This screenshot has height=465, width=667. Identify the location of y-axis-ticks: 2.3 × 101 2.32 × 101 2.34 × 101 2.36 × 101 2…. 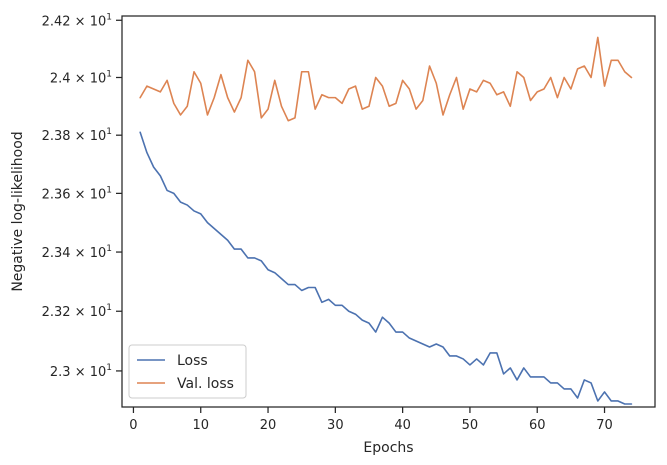
(82, 196).